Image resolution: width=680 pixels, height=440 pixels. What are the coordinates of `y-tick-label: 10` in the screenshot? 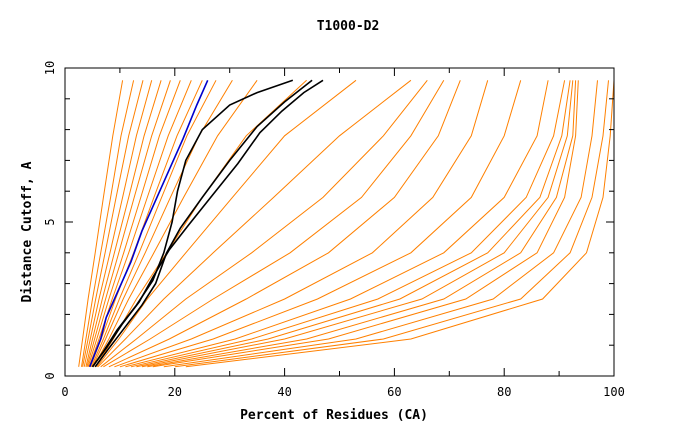 It's located at (50, 68).